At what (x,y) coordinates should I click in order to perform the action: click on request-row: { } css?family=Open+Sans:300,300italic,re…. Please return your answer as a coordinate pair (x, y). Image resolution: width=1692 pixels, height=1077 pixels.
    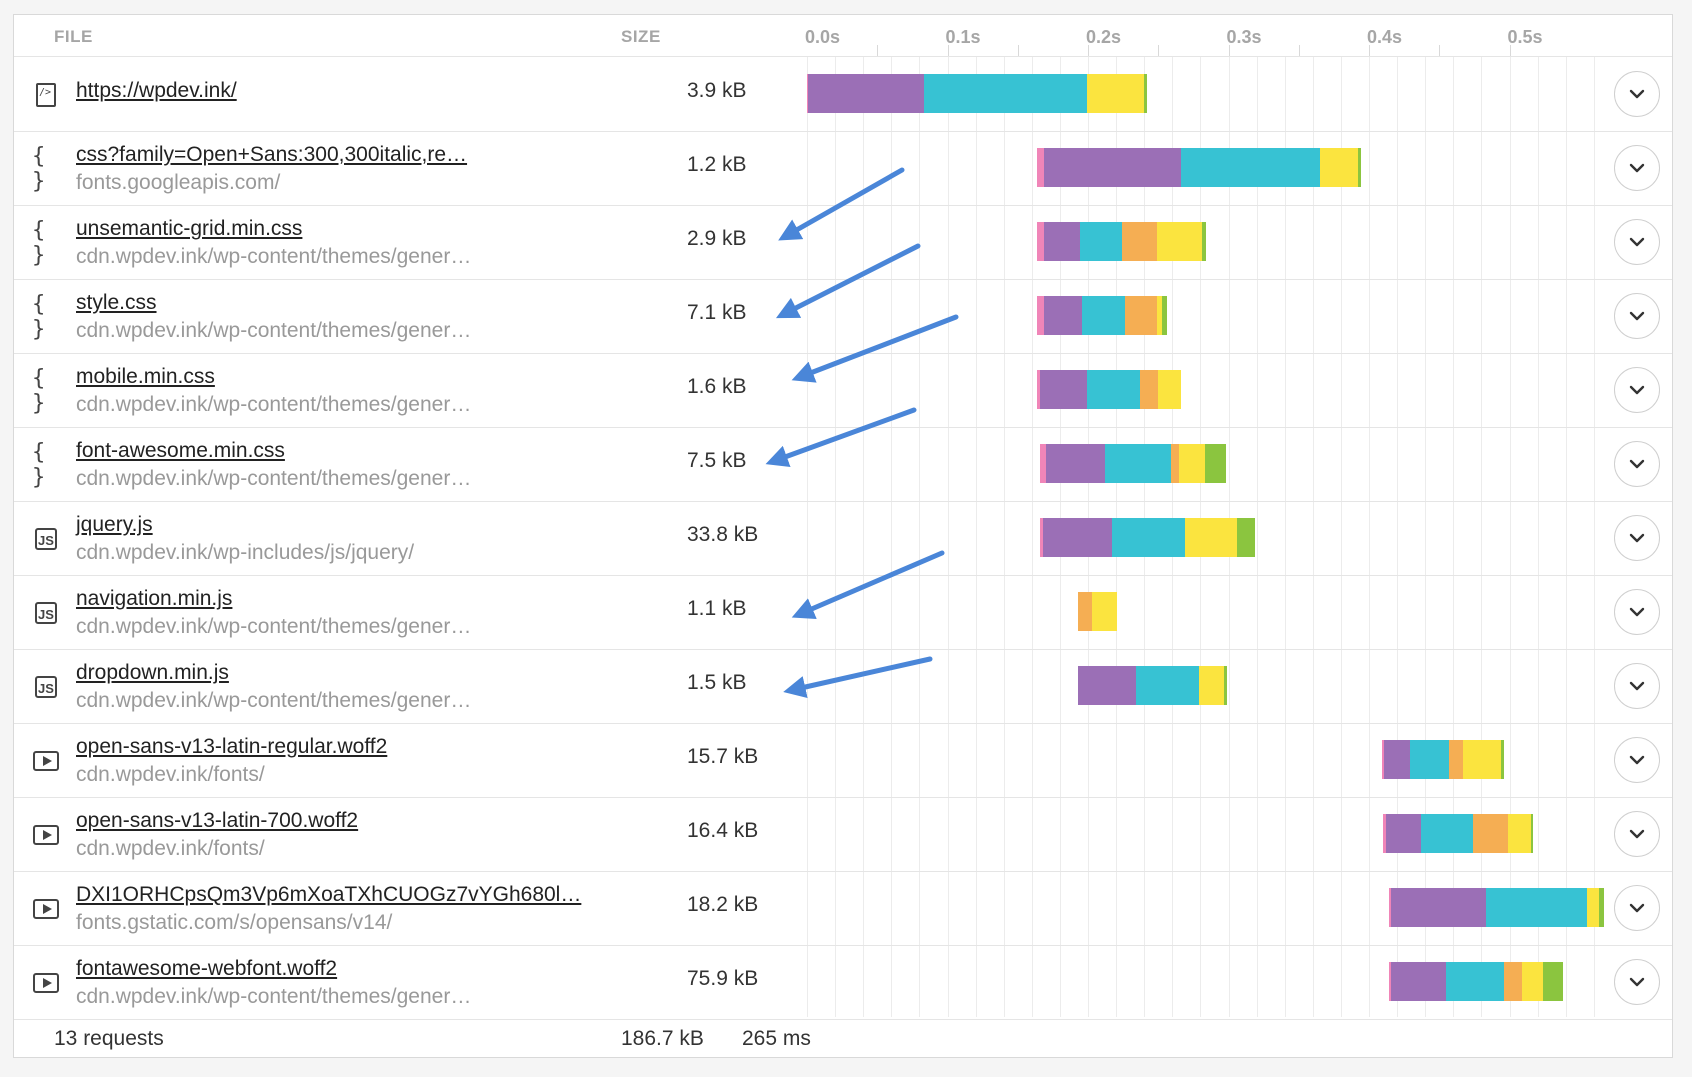
    Looking at the image, I should click on (843, 168).